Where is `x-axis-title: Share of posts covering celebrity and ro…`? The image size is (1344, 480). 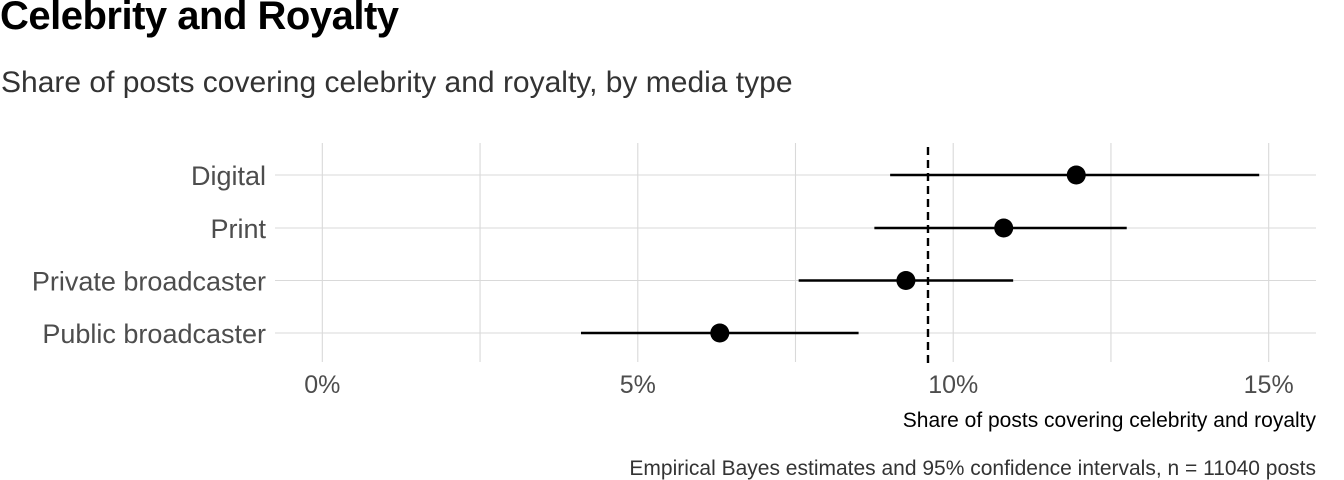
x-axis-title: Share of posts covering celebrity and ro… is located at coordinates (1110, 420).